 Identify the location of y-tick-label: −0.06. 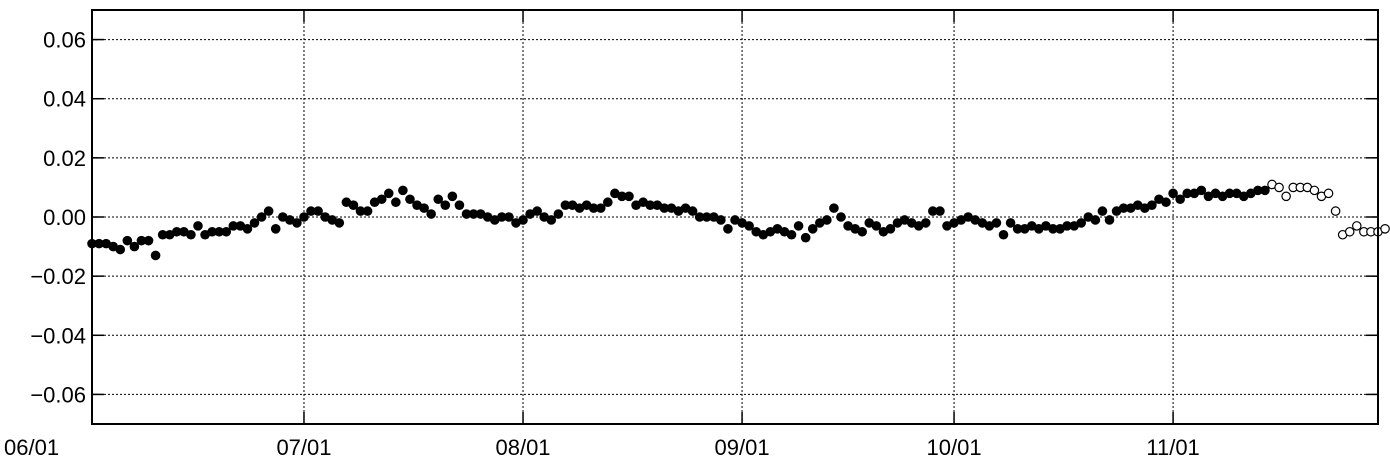
(58, 394).